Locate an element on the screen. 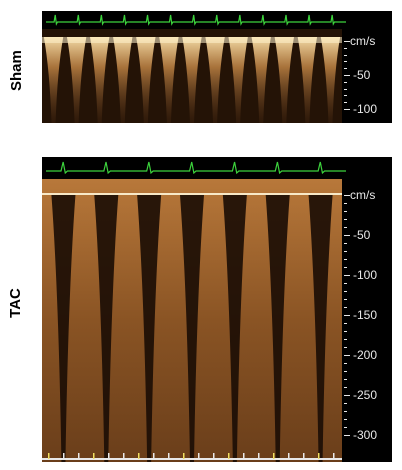 Image resolution: width=402 pixels, height=470 pixels. sham-doppler-spectrum is located at coordinates (192, 76).